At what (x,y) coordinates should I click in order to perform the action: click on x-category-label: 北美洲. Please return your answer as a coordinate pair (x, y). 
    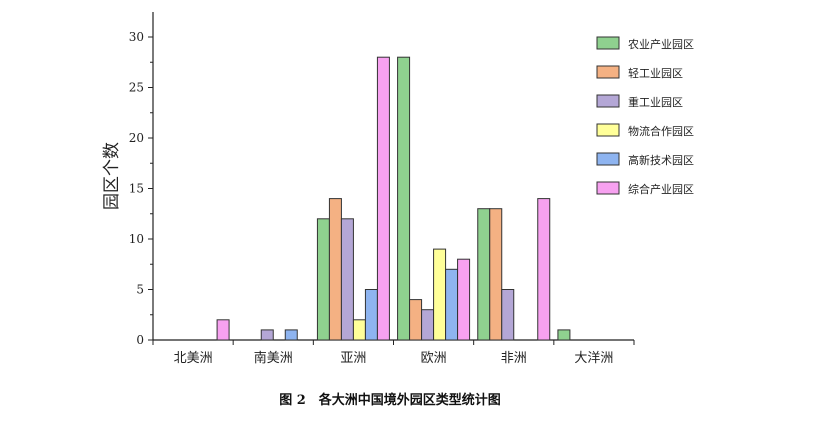
    Looking at the image, I should click on (193, 358).